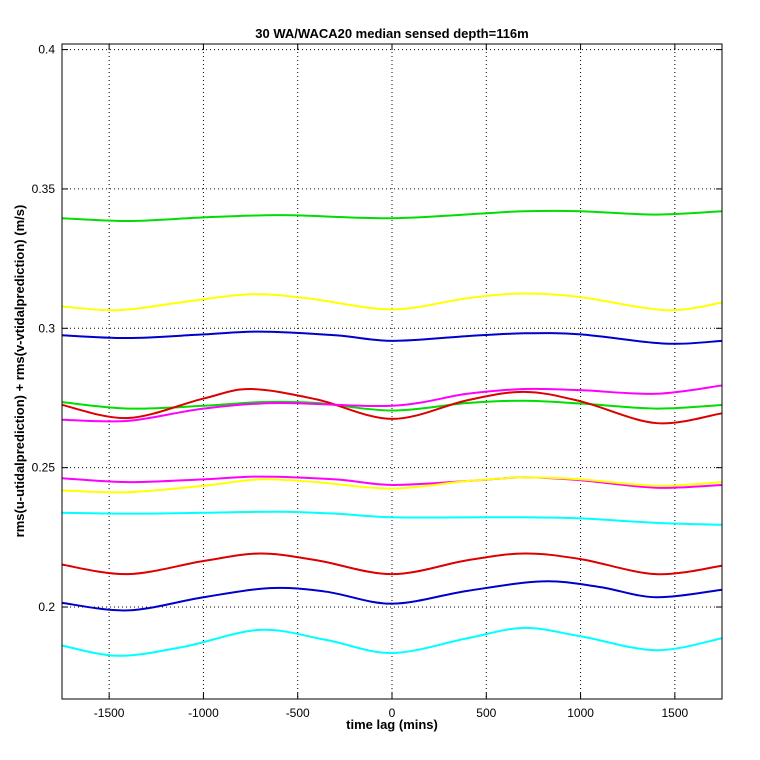 Image resolution: width=760 pixels, height=760 pixels. Describe the element at coordinates (392, 724) in the screenshot. I see `x-axis-title: time lag (mins)` at that location.